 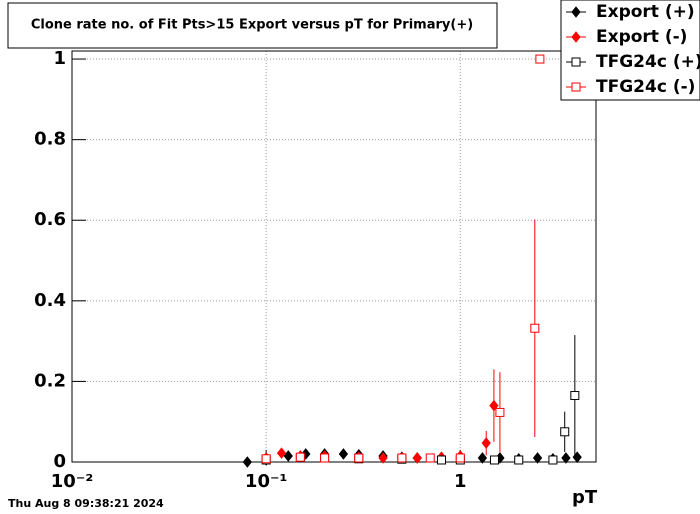 I want to click on legend-label: Export (-), so click(x=641, y=37).